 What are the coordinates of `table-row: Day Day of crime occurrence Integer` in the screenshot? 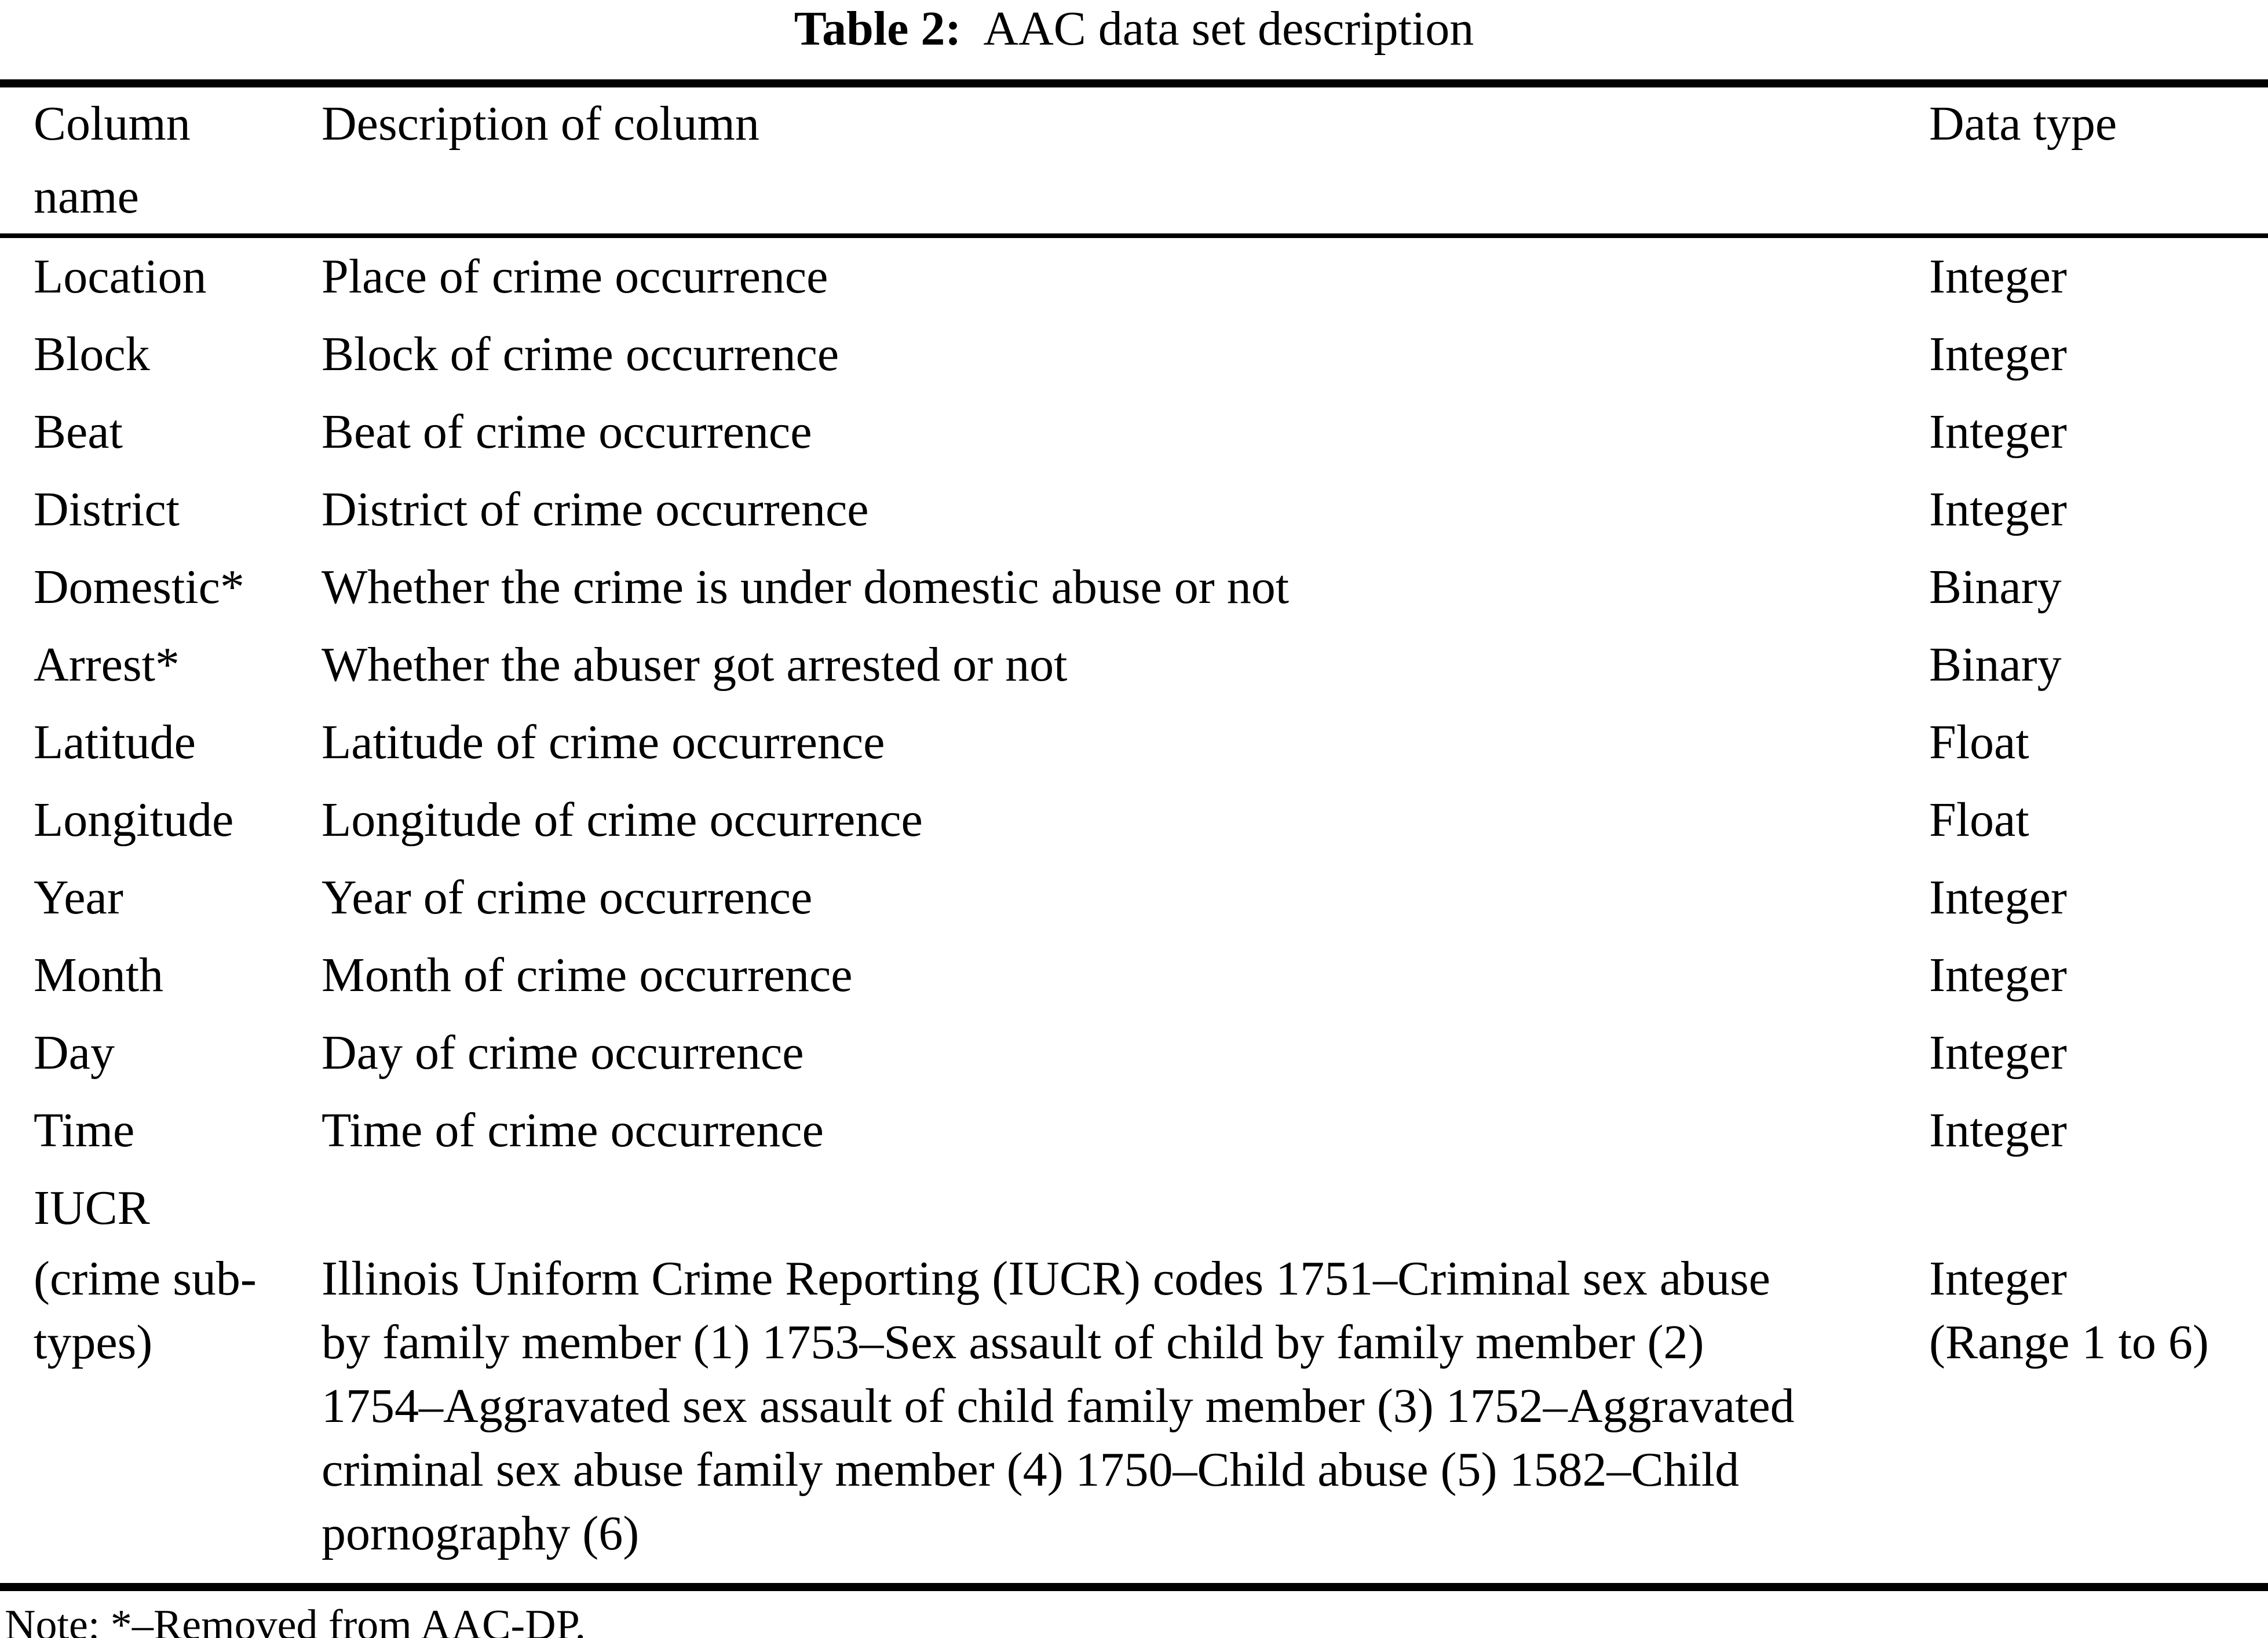 It's located at (1134, 1053).